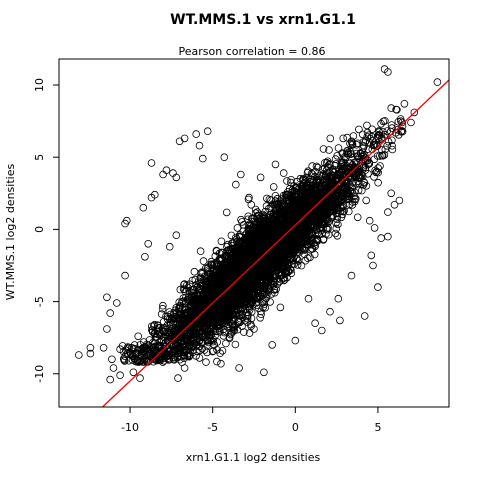 This screenshot has width=480, height=480. I want to click on chart-subtitle: Pearson correlation = 0.86, so click(252, 51).